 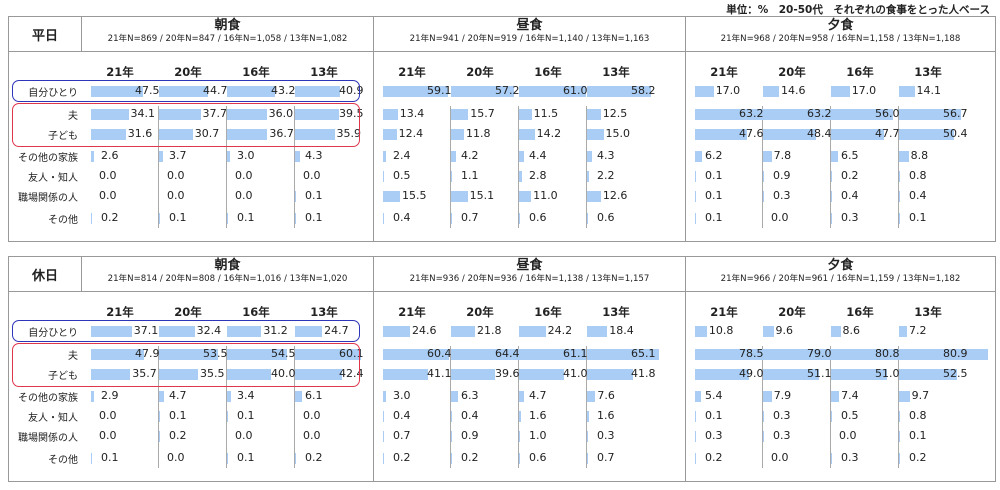 What do you see at coordinates (402, 175) in the screenshot?
I see `value-label: 0.5` at bounding box center [402, 175].